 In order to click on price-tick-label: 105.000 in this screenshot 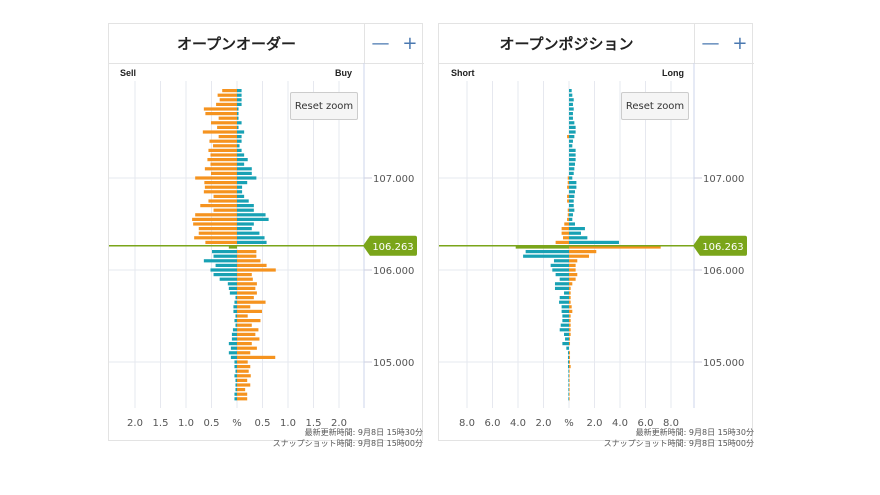, I will do `click(393, 363)`.